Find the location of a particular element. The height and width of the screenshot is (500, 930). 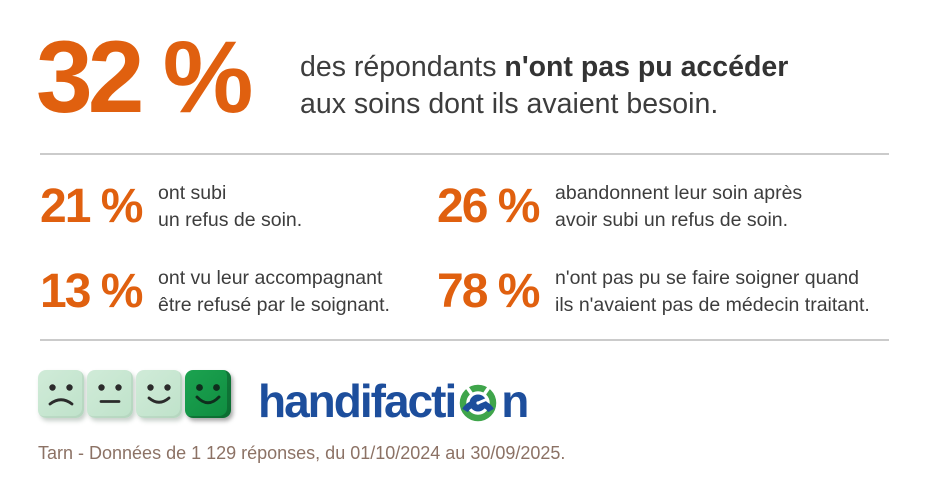

mood-cube-sad is located at coordinates (61, 394).